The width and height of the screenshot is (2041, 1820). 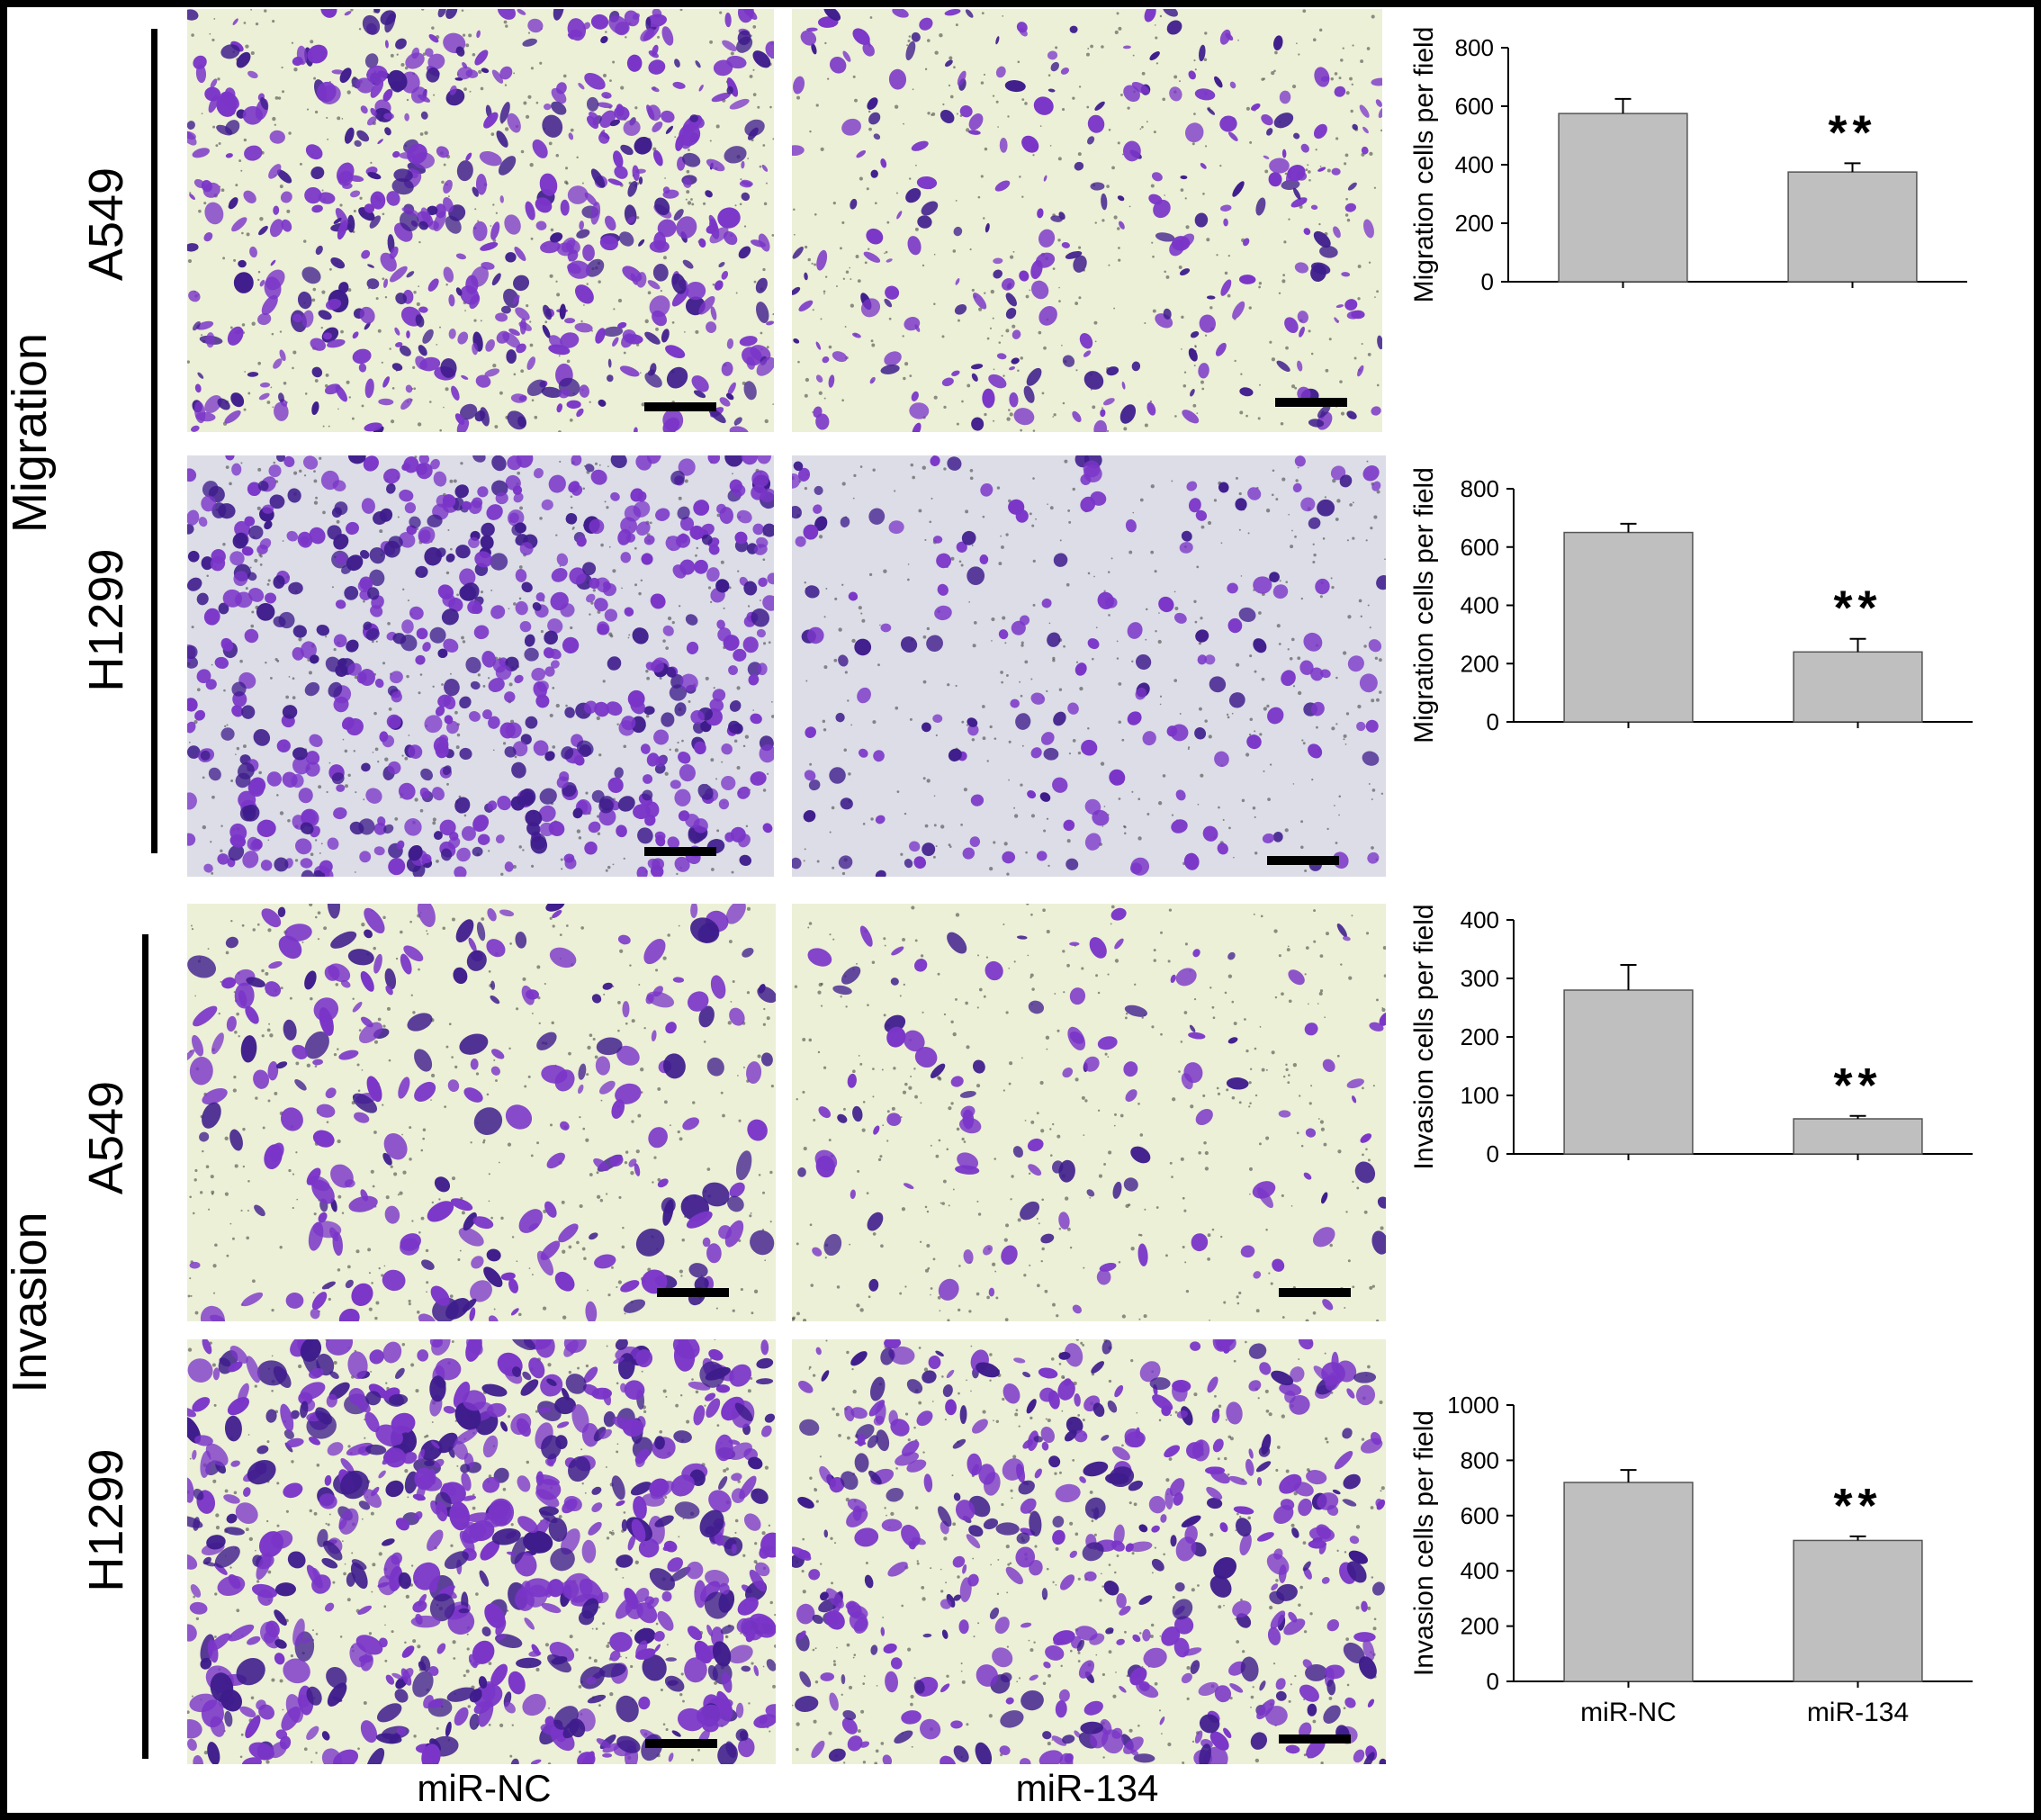 What do you see at coordinates (32, 1302) in the screenshot?
I see `section-label-invasion: Invasion` at bounding box center [32, 1302].